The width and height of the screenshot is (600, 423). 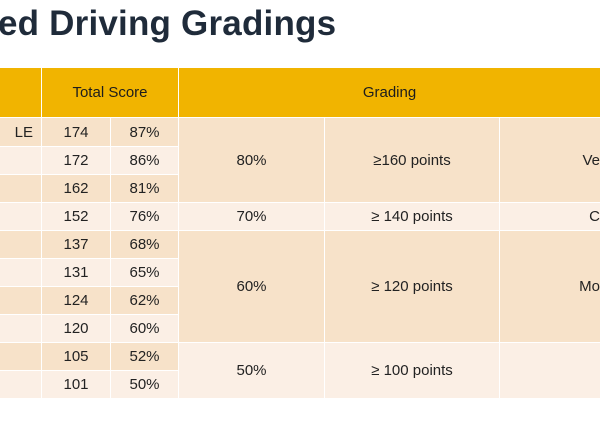 What do you see at coordinates (389, 92) in the screenshot?
I see `header-grading: Grading` at bounding box center [389, 92].